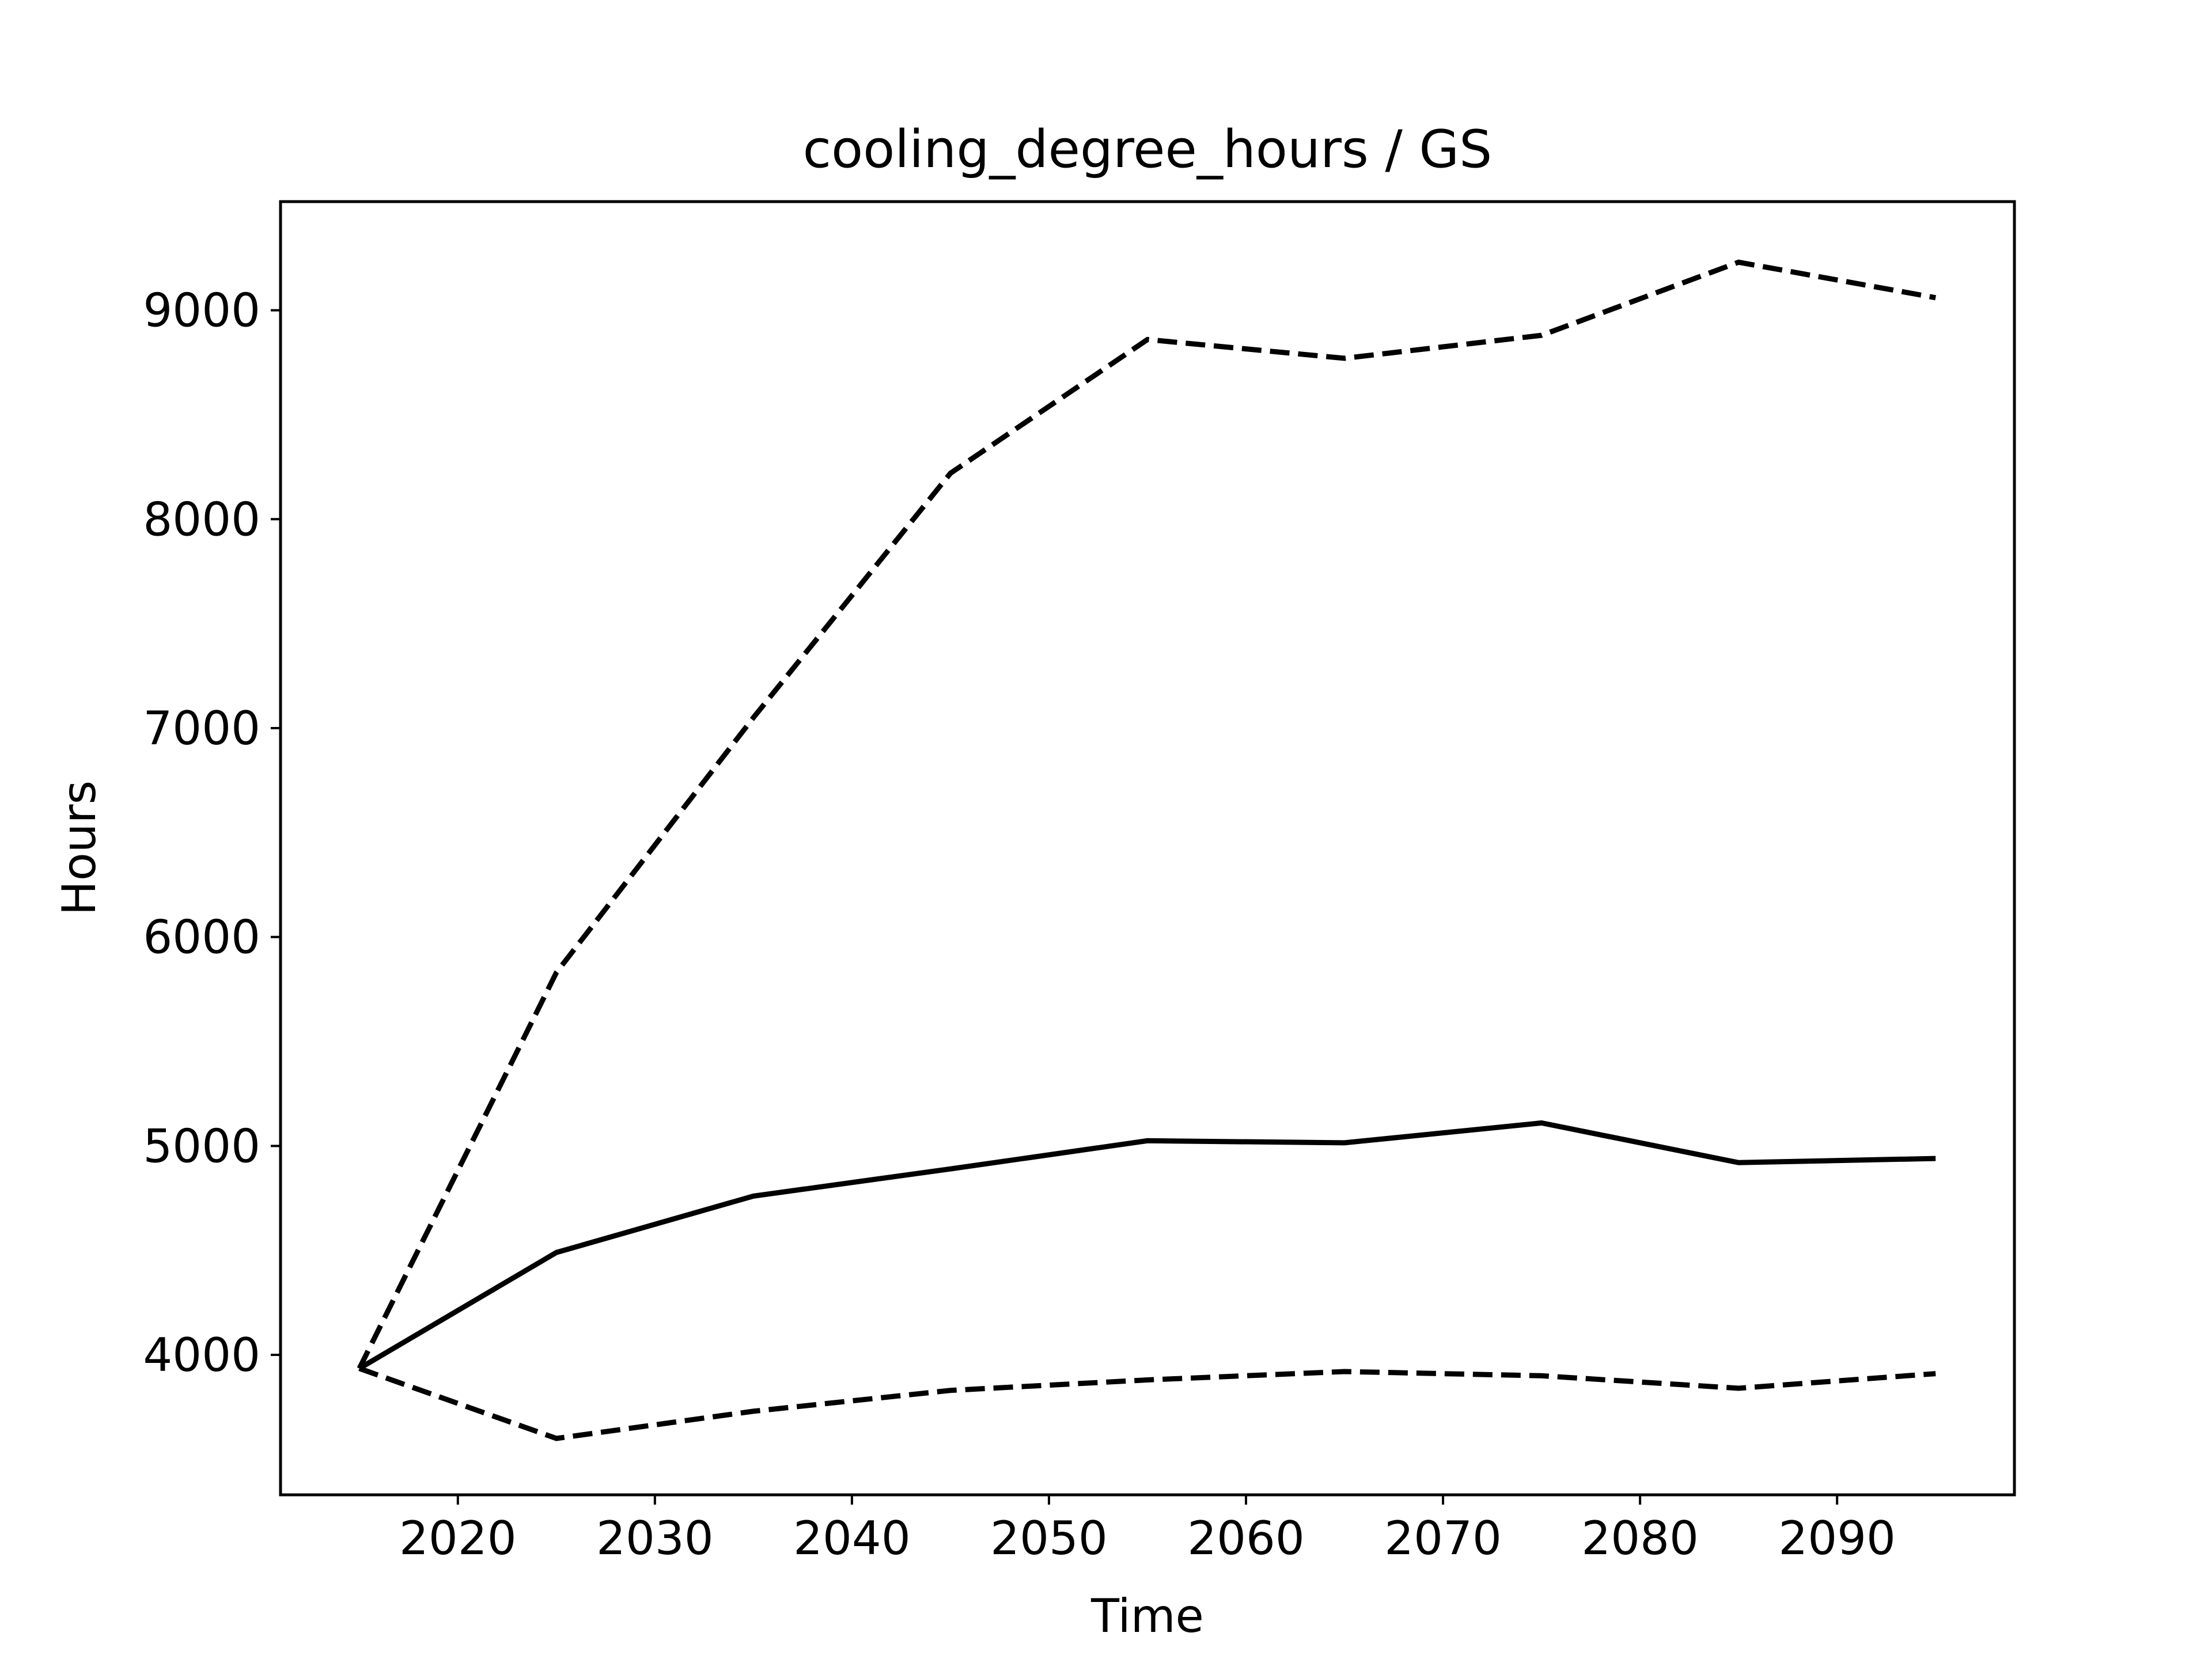  Describe the element at coordinates (1837, 1538) in the screenshot. I see `x-tick-label: 2090` at that location.